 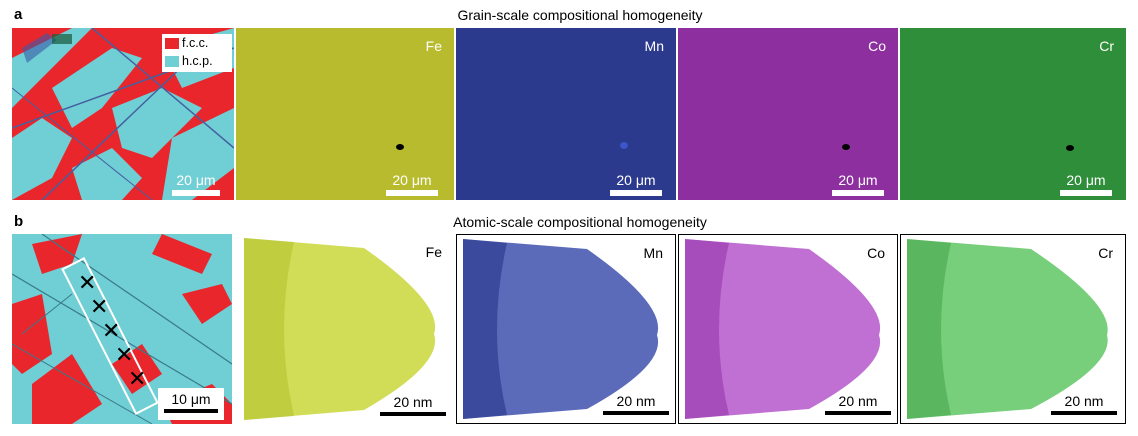 What do you see at coordinates (1013, 114) in the screenshot?
I see `eds-map-cr: Cr 20 μm` at bounding box center [1013, 114].